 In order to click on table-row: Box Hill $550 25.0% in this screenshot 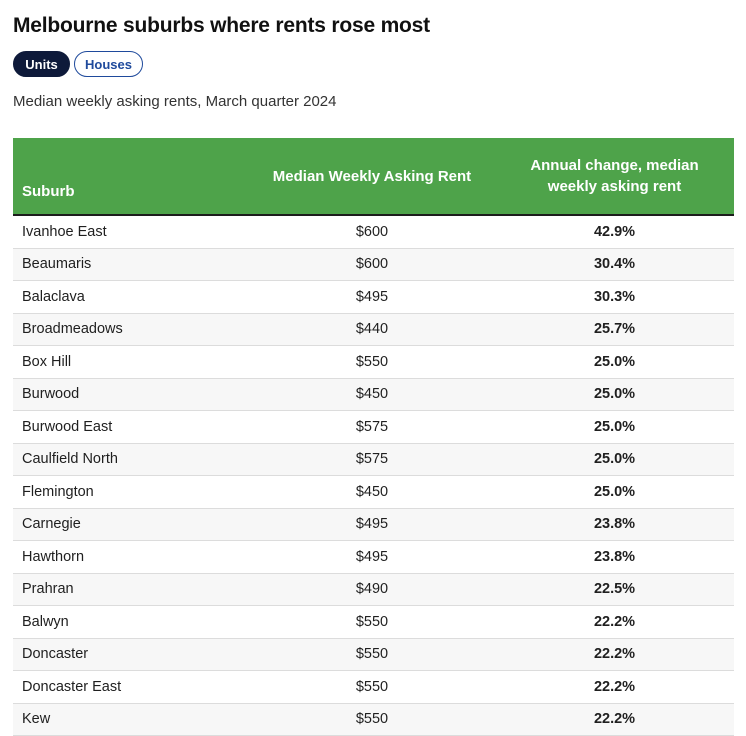, I will do `click(373, 362)`.